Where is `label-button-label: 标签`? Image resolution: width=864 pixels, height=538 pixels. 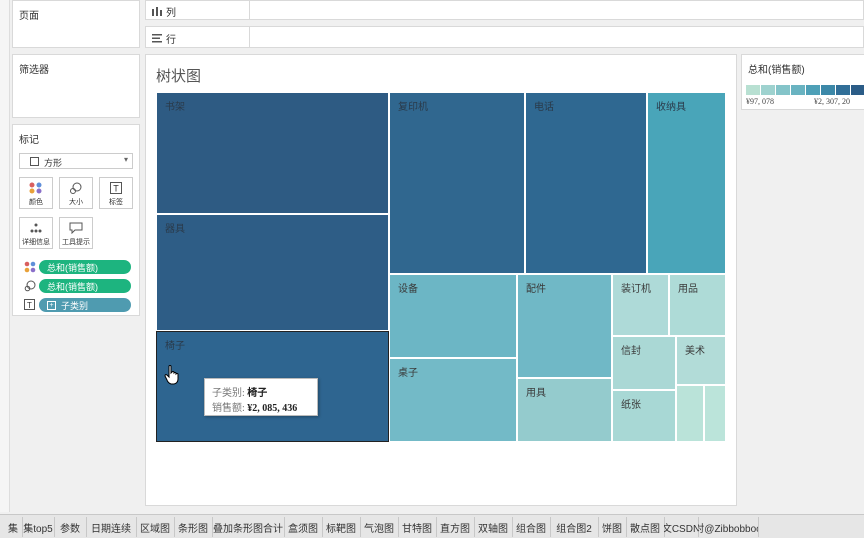
label-button-label: 标签 is located at coordinates (116, 202).